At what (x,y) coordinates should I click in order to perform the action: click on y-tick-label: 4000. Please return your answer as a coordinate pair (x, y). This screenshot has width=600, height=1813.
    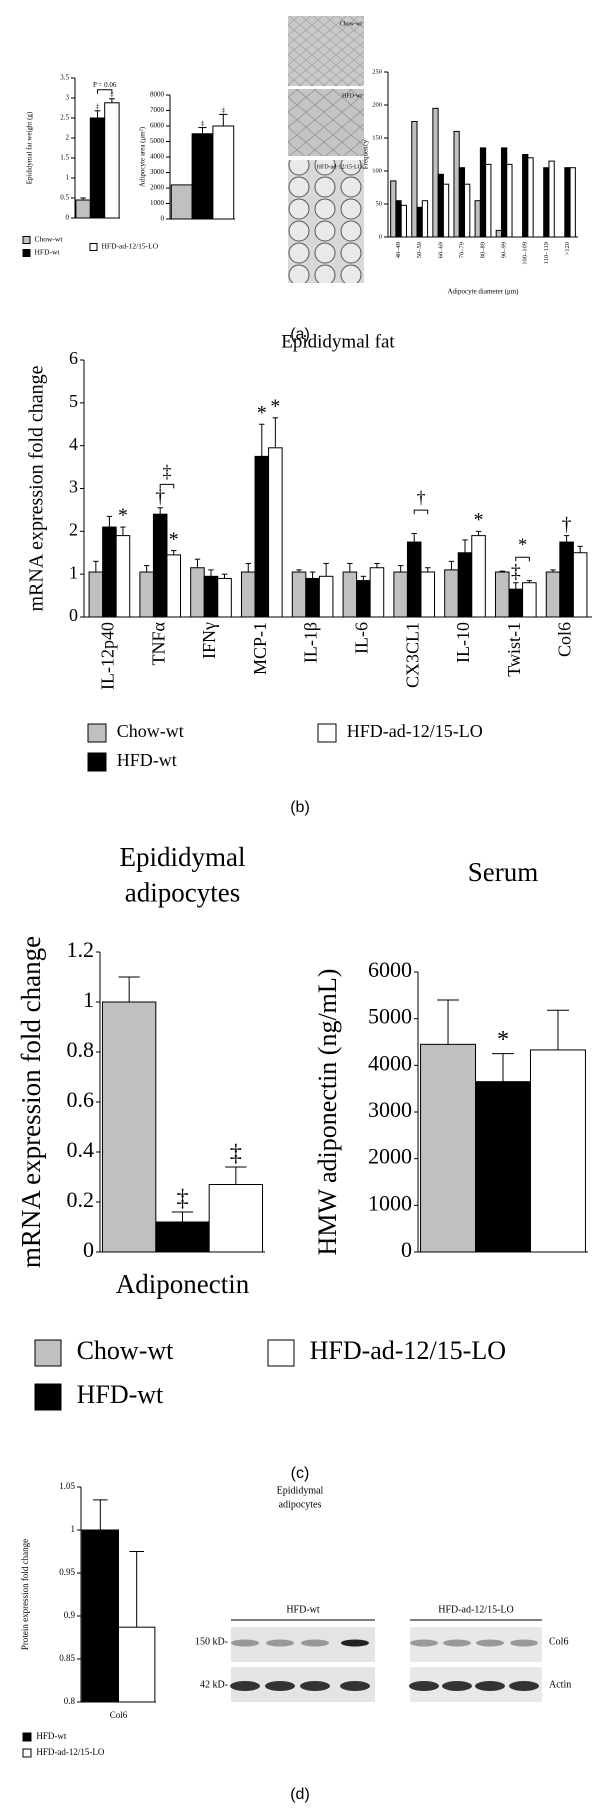
    Looking at the image, I should click on (157, 157).